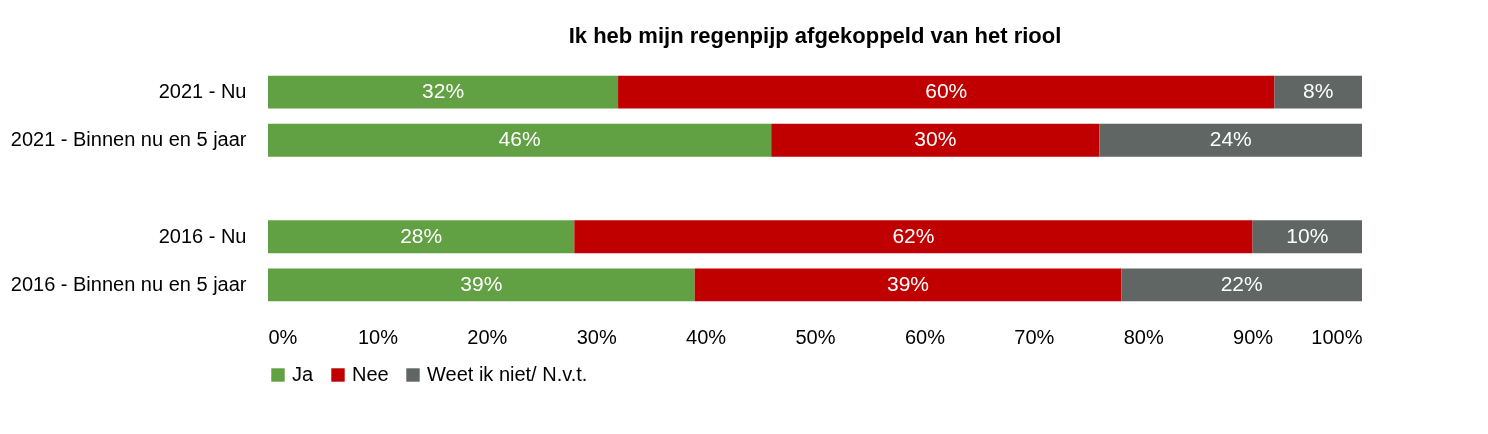 This screenshot has height=434, width=1488. I want to click on data-label: 60%, so click(946, 91).